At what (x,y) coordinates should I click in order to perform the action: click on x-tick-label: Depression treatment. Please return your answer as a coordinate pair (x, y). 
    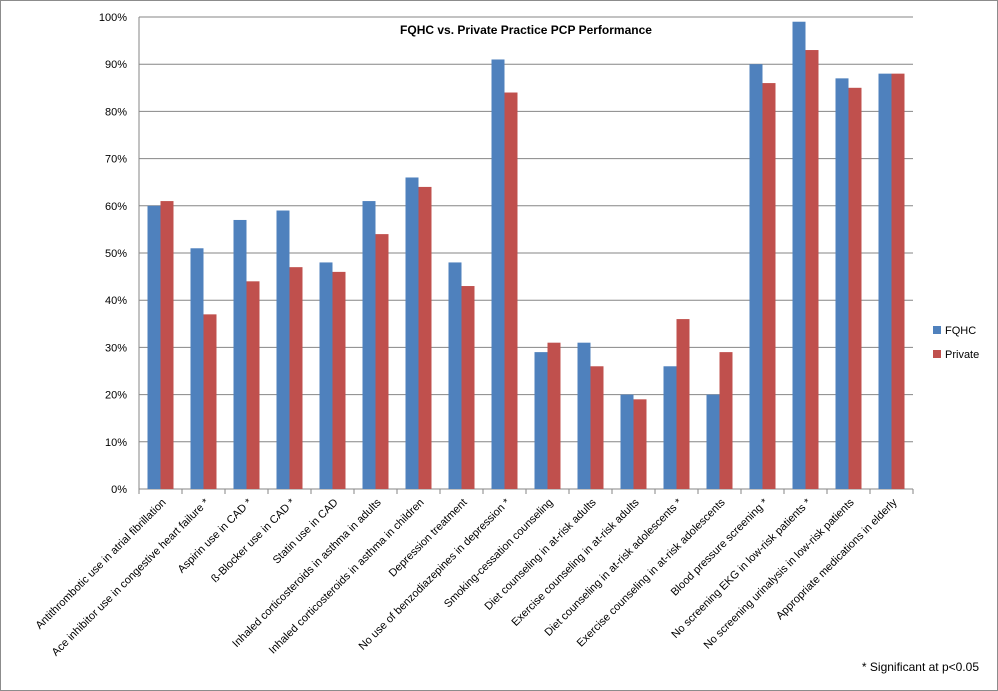
    Looking at the image, I should click on (428, 538).